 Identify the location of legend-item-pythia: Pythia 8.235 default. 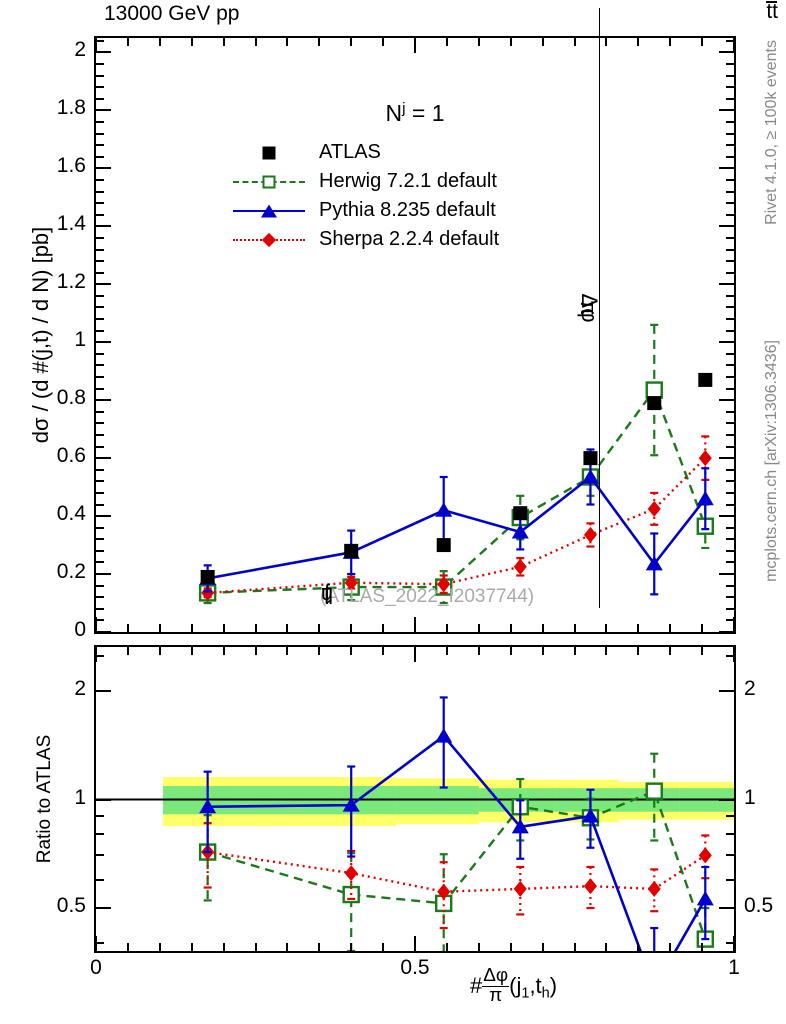
(366, 210).